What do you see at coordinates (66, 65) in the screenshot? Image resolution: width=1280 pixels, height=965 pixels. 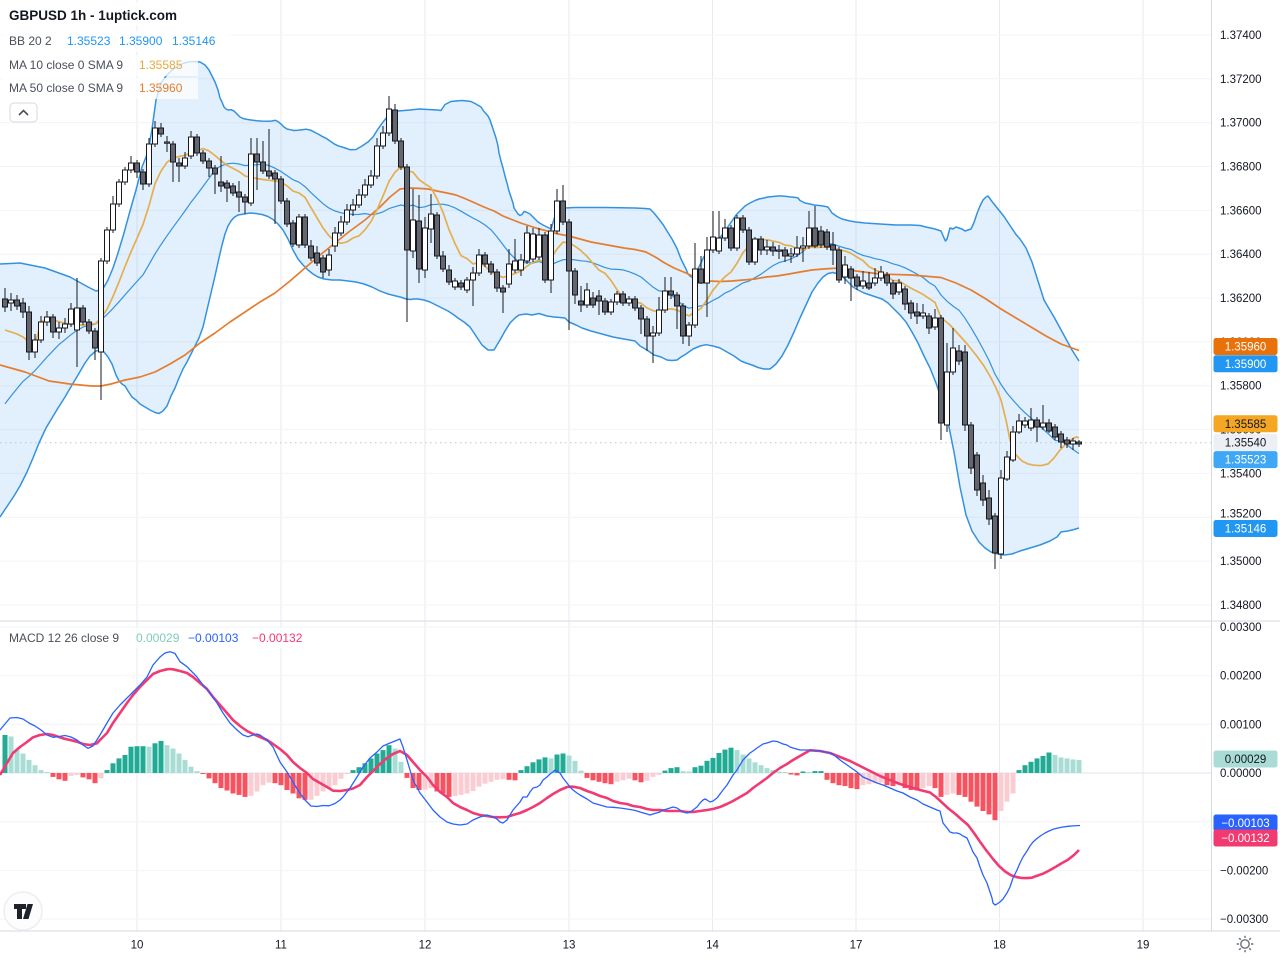 I see `svg-text: MA 10 close 0 SMA 9` at bounding box center [66, 65].